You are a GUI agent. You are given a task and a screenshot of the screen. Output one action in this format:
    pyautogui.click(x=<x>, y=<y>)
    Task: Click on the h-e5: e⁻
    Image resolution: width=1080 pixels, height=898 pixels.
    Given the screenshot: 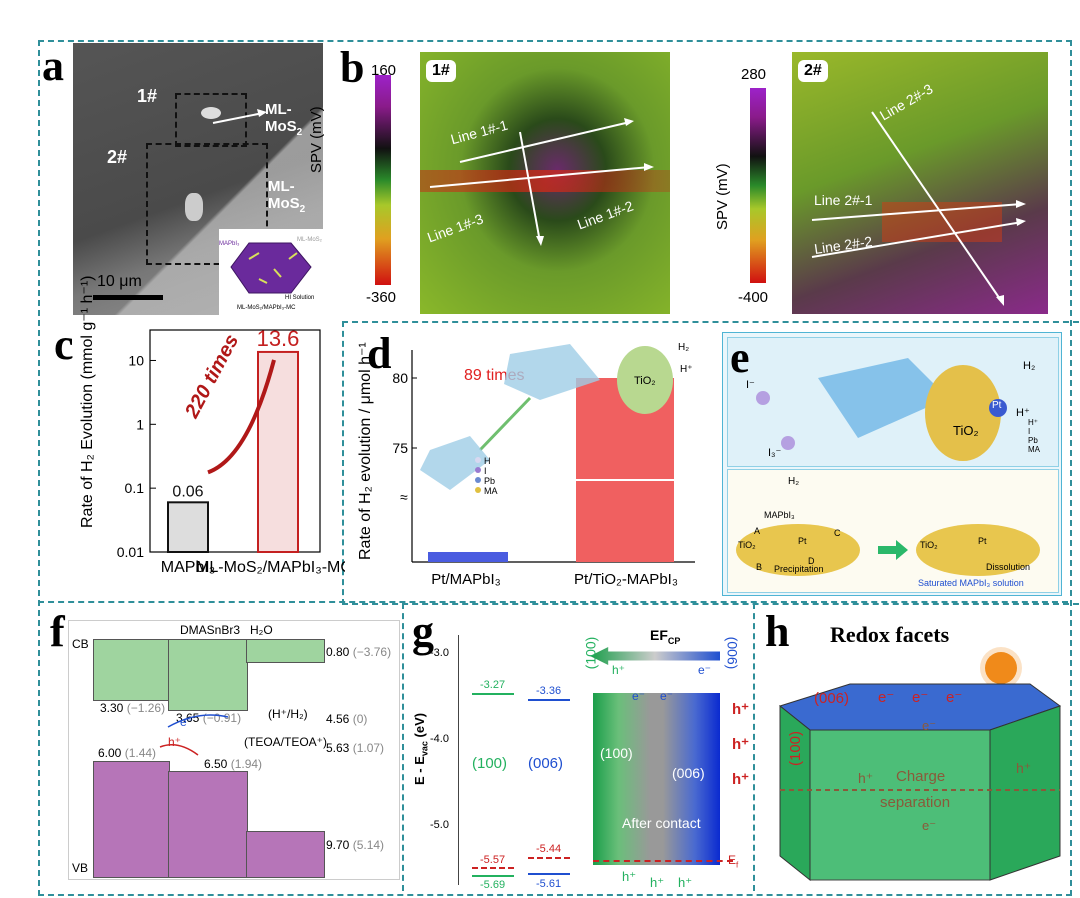 What is the action you would take?
    pyautogui.click(x=929, y=825)
    